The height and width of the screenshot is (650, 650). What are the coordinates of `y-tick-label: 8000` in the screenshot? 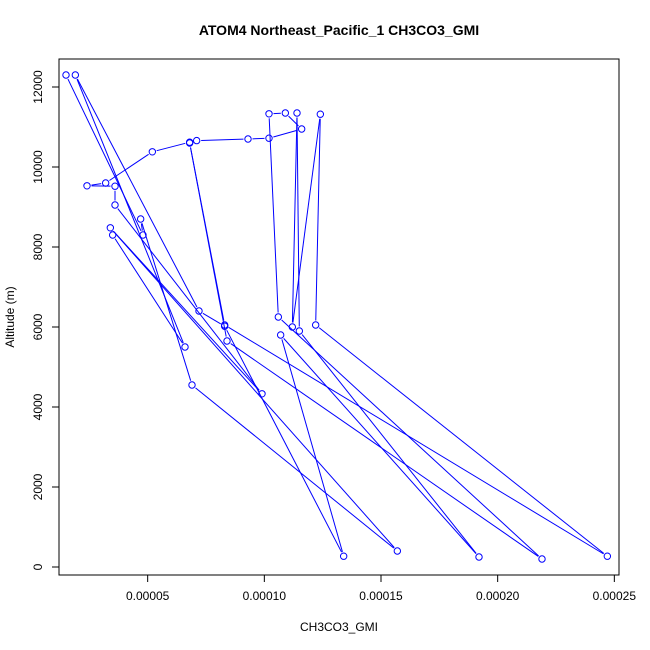 It's located at (38, 246).